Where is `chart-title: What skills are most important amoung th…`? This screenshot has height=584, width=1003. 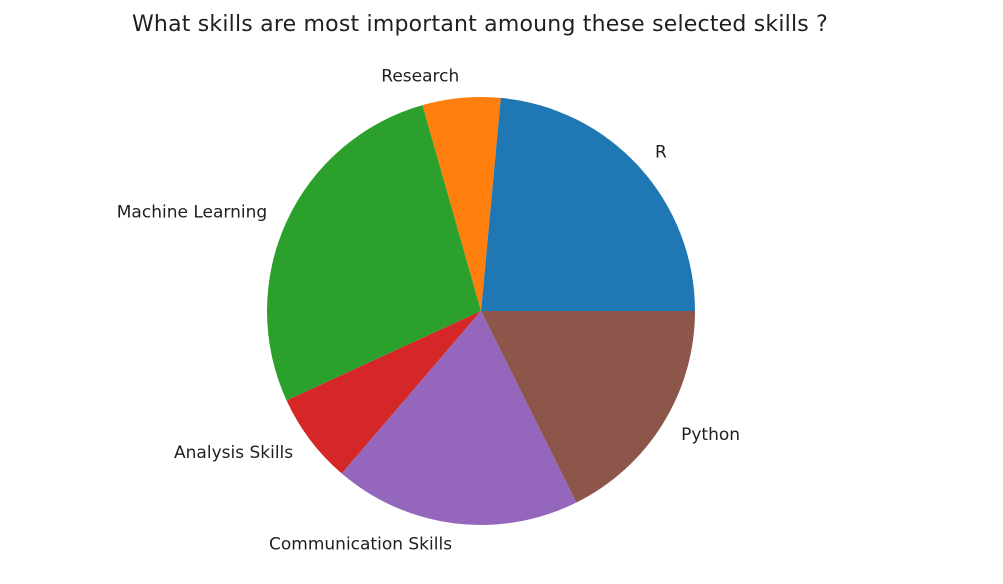
chart-title: What skills are most important amoung th… is located at coordinates (480, 24).